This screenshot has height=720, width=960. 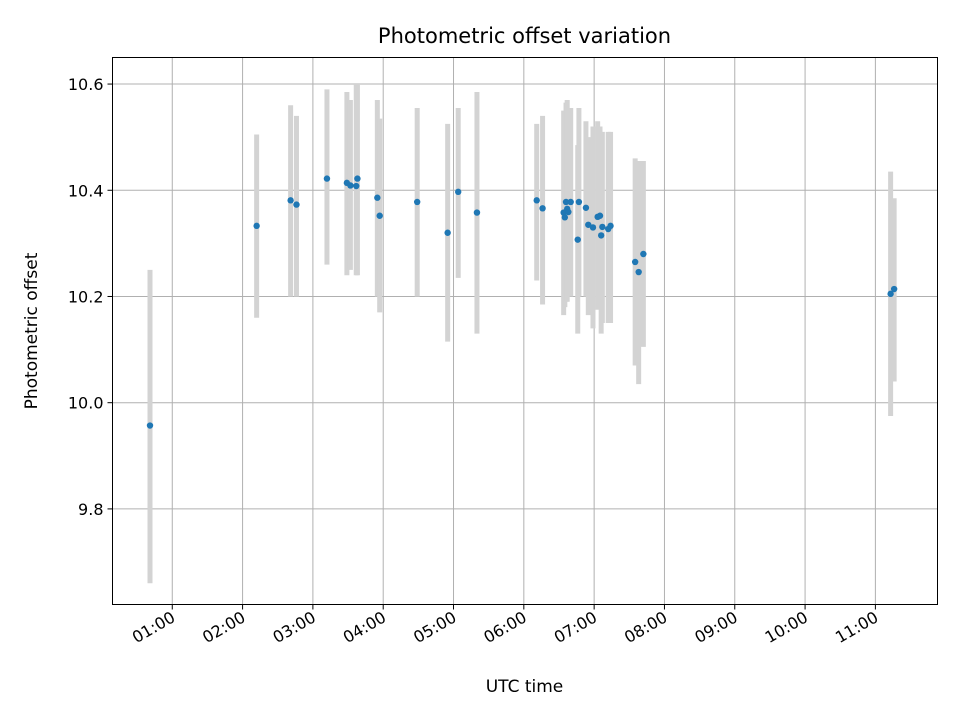 I want to click on y-tick-label: 10.4, so click(x=86, y=190).